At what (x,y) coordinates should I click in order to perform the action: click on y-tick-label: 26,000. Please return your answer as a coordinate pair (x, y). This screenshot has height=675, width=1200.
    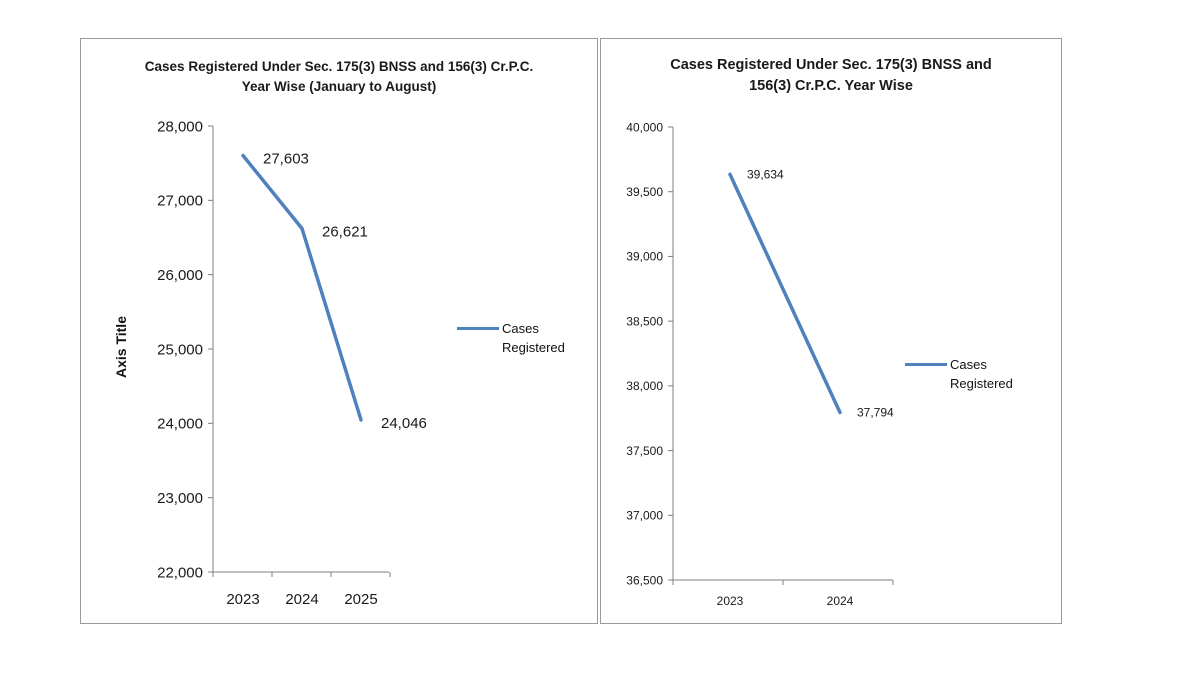
    Looking at the image, I should click on (180, 275).